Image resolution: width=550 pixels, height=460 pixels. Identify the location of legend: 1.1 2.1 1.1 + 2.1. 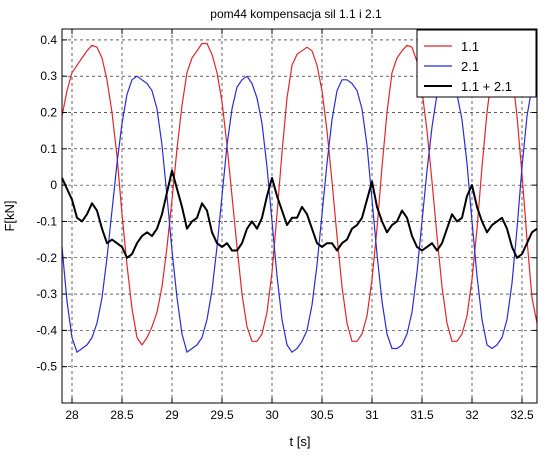
(476, 63).